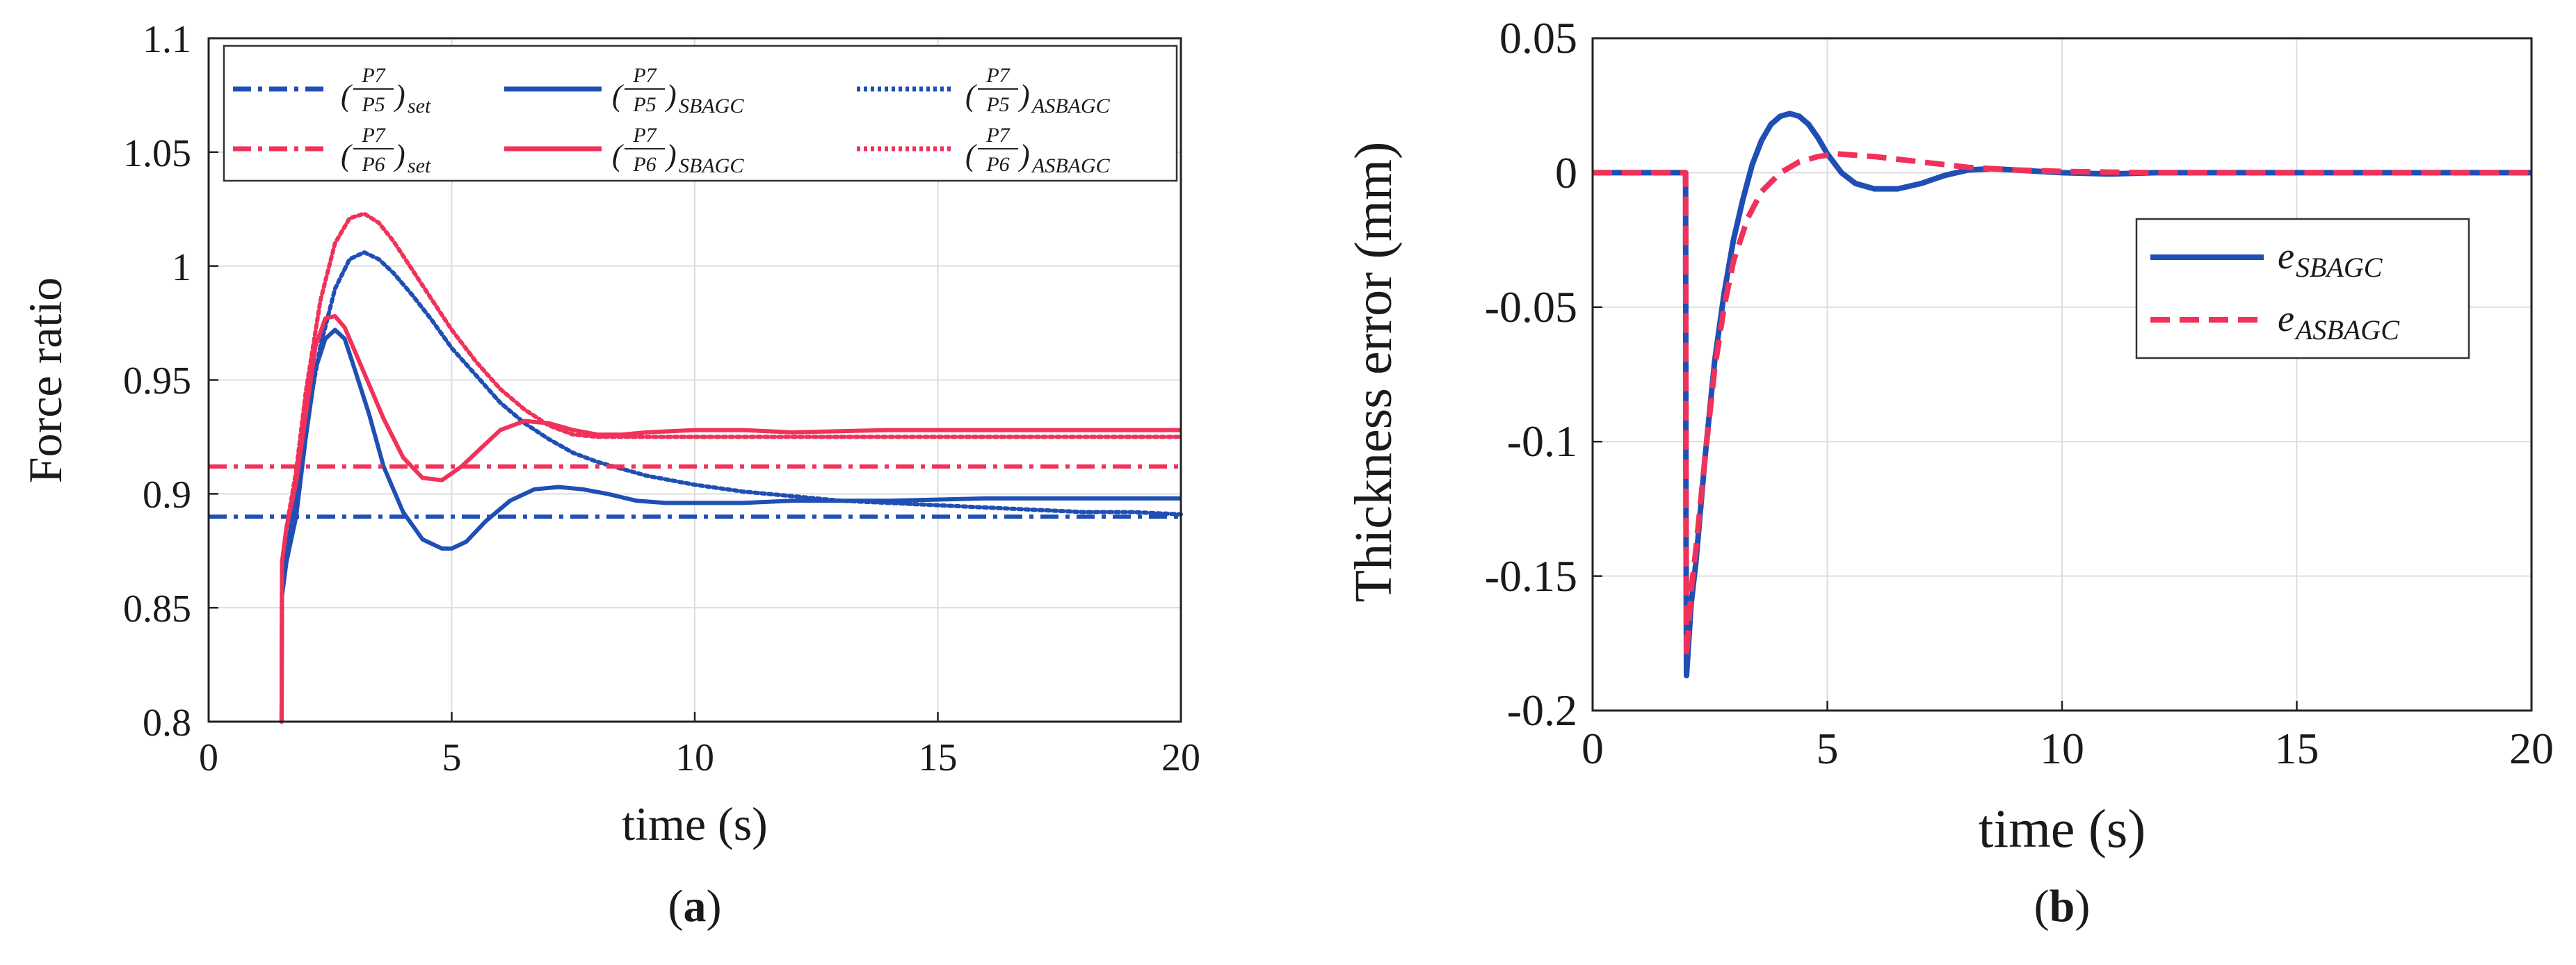 The width and height of the screenshot is (2576, 965). I want to click on panel-b-x-ticks: 0 5 10 15 20, so click(2067, 748).